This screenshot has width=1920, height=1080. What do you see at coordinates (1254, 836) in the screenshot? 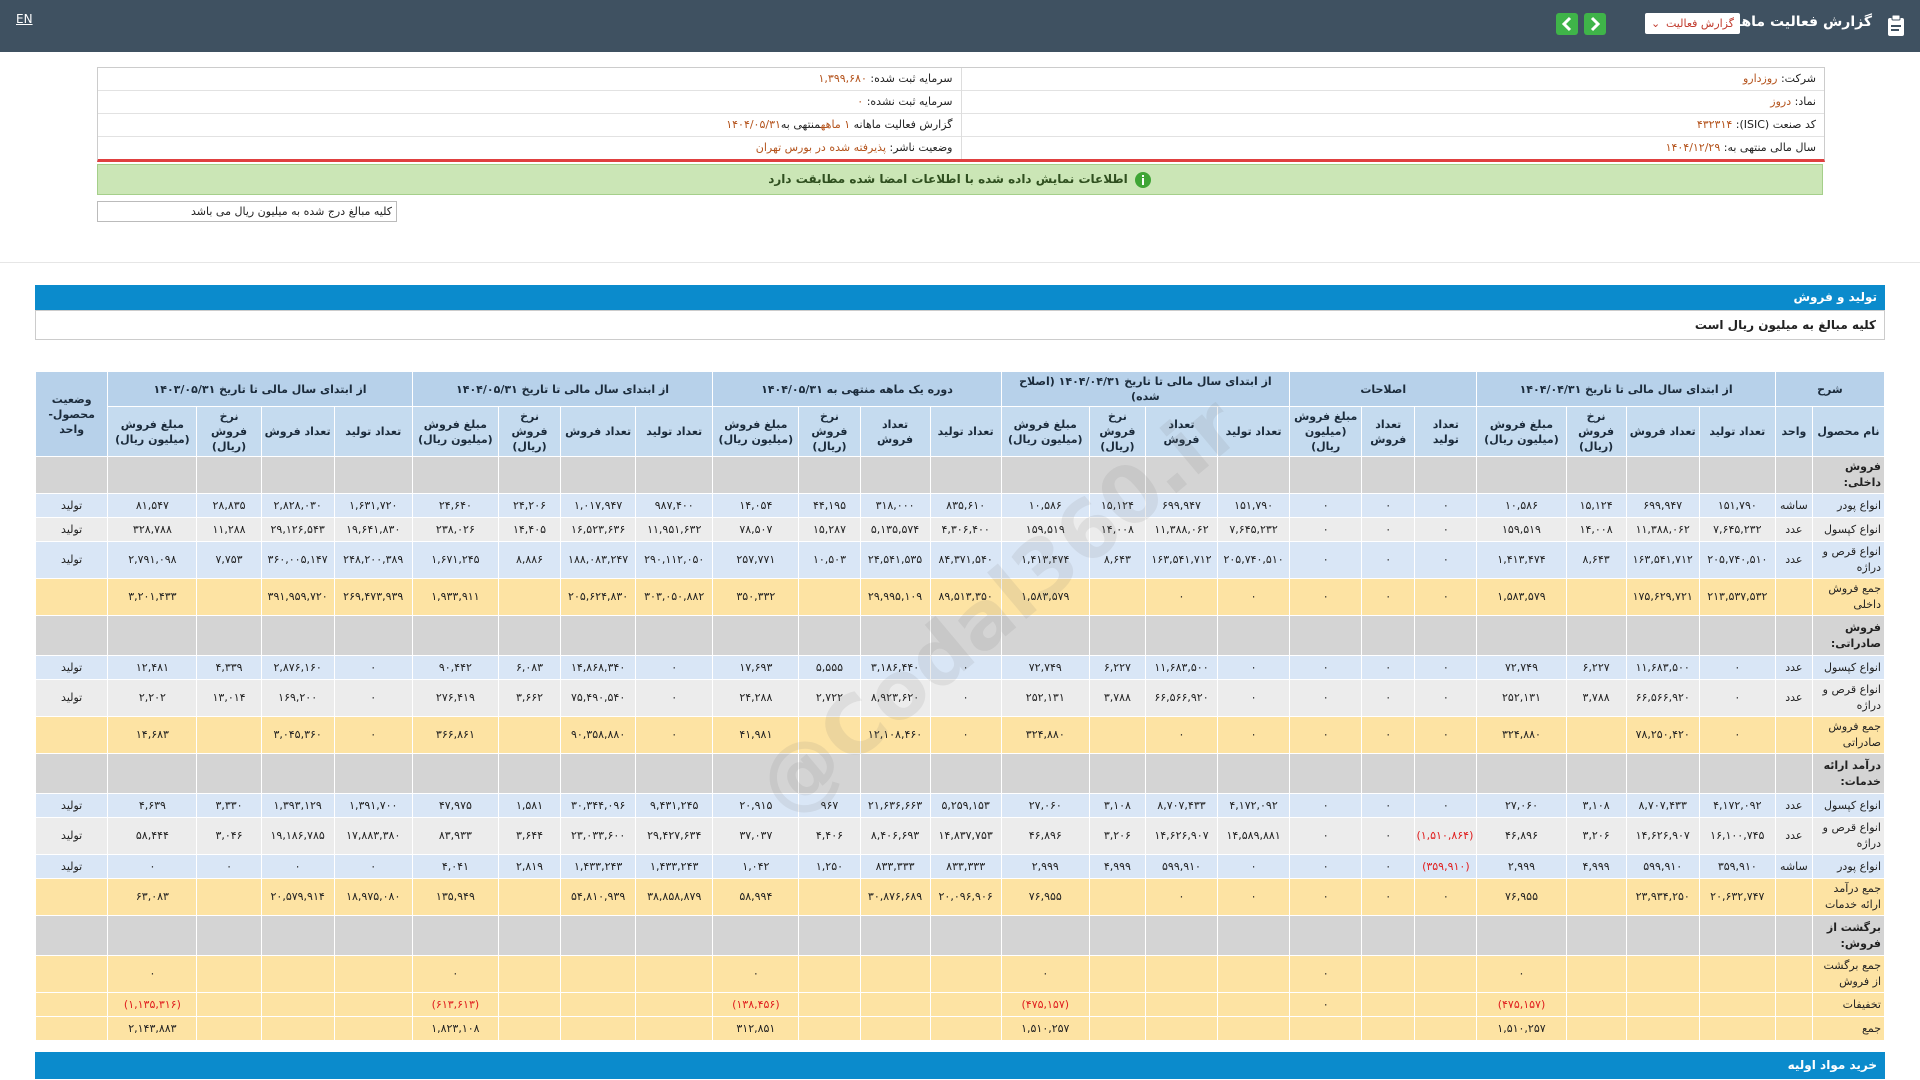
I see `cell: ۱۴,۵۸۹,۸۸۱` at bounding box center [1254, 836].